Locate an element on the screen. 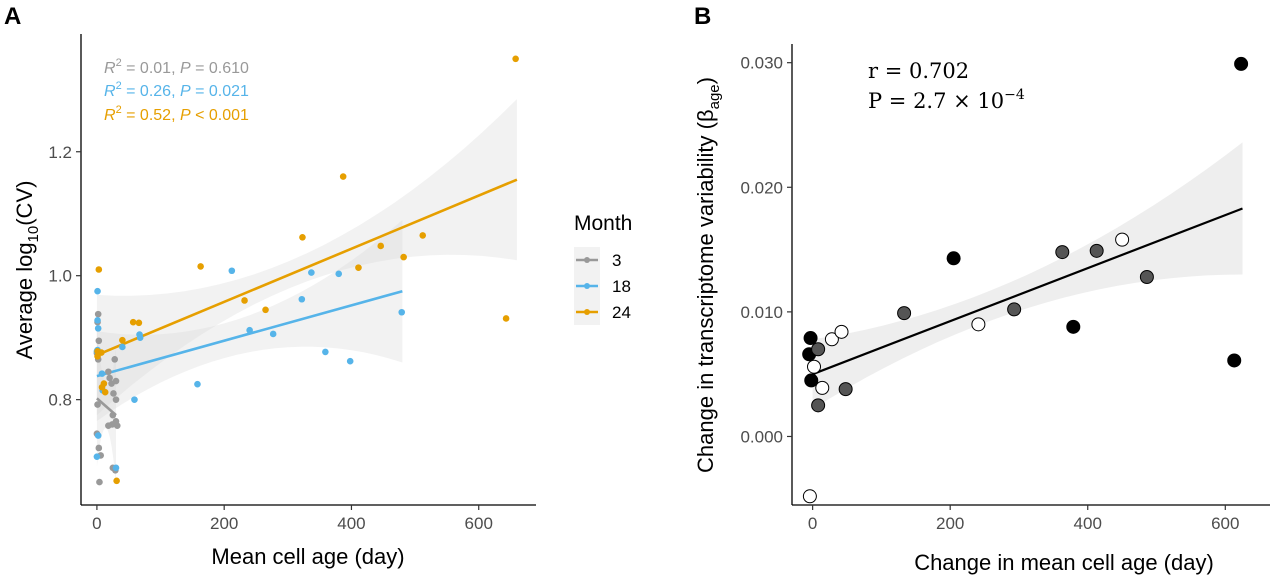 The height and width of the screenshot is (582, 1280). panel-a-x-tick-label: 400 is located at coordinates (351, 523).